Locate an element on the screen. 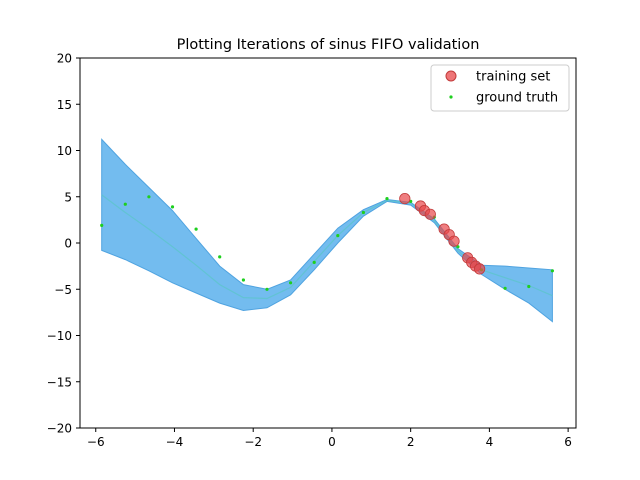 Image resolution: width=640 pixels, height=480 pixels. training-set-layer is located at coordinates (442, 234).